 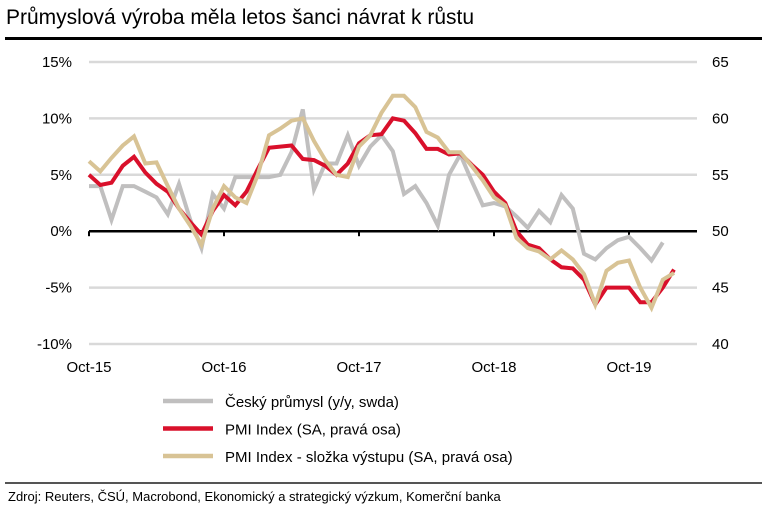 What do you see at coordinates (493, 367) in the screenshot?
I see `x-tick-label: Oct-18` at bounding box center [493, 367].